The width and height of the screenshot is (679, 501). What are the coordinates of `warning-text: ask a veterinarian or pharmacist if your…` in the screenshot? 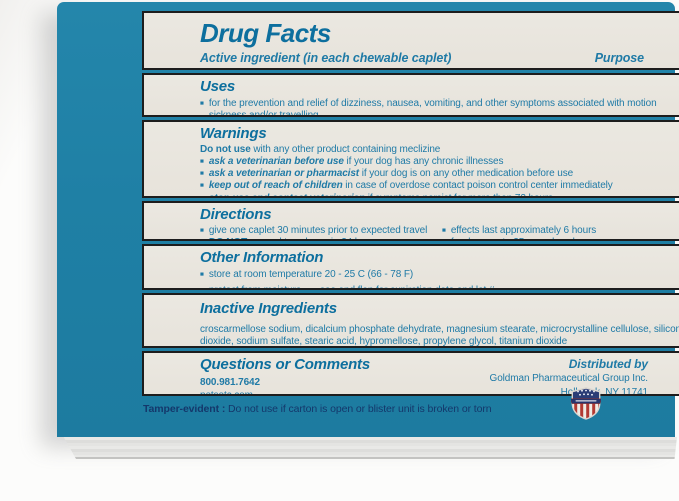 It's located at (391, 174).